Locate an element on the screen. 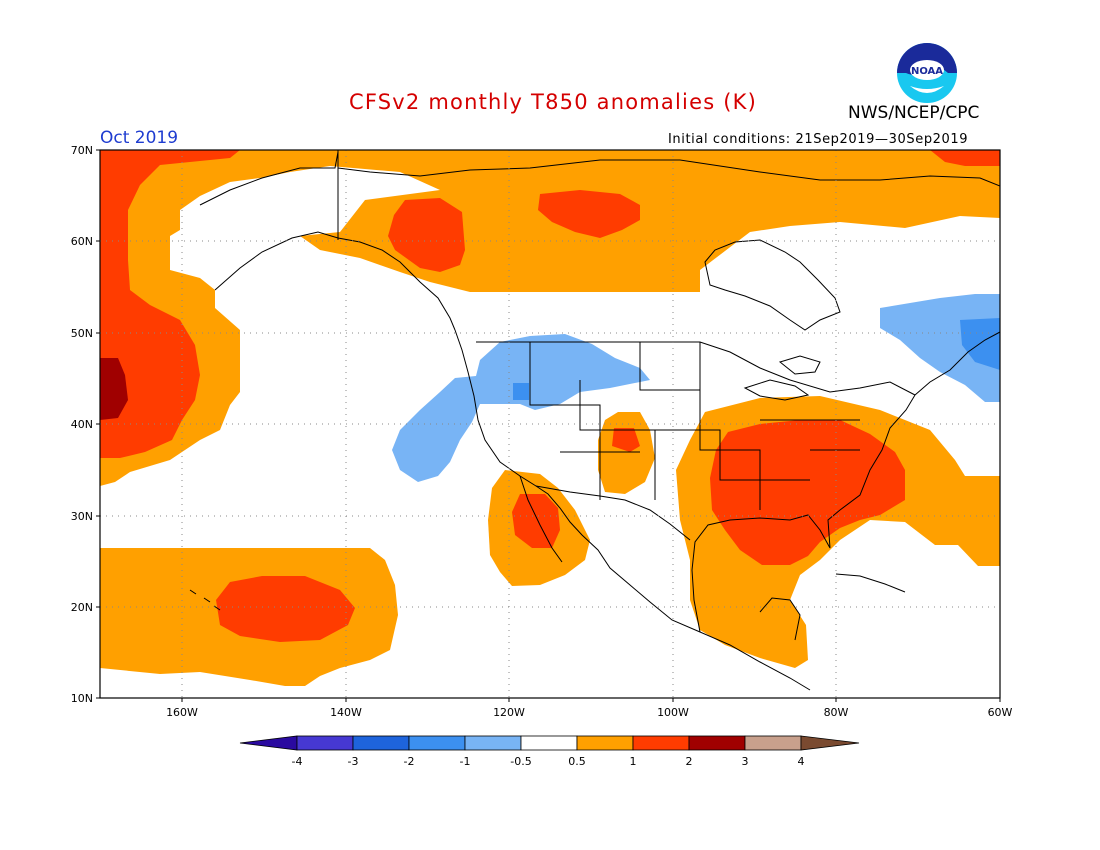  coast-gulf is located at coordinates (803, 513).